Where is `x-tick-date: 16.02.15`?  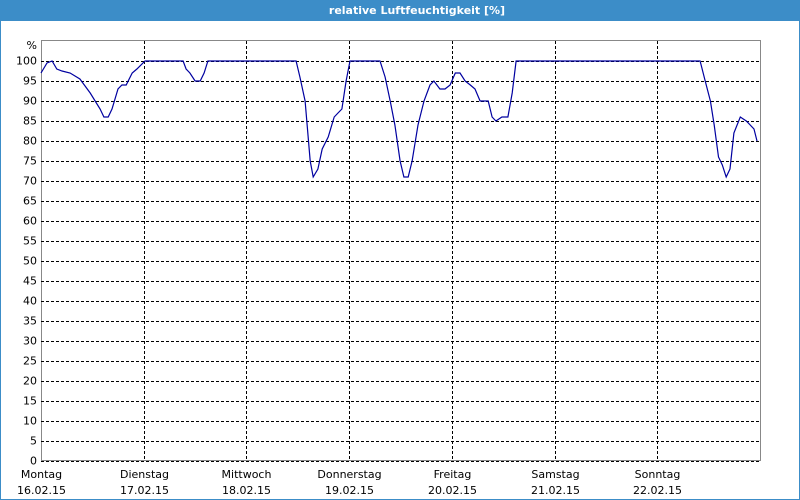 x-tick-date: 16.02.15 is located at coordinates (41, 490).